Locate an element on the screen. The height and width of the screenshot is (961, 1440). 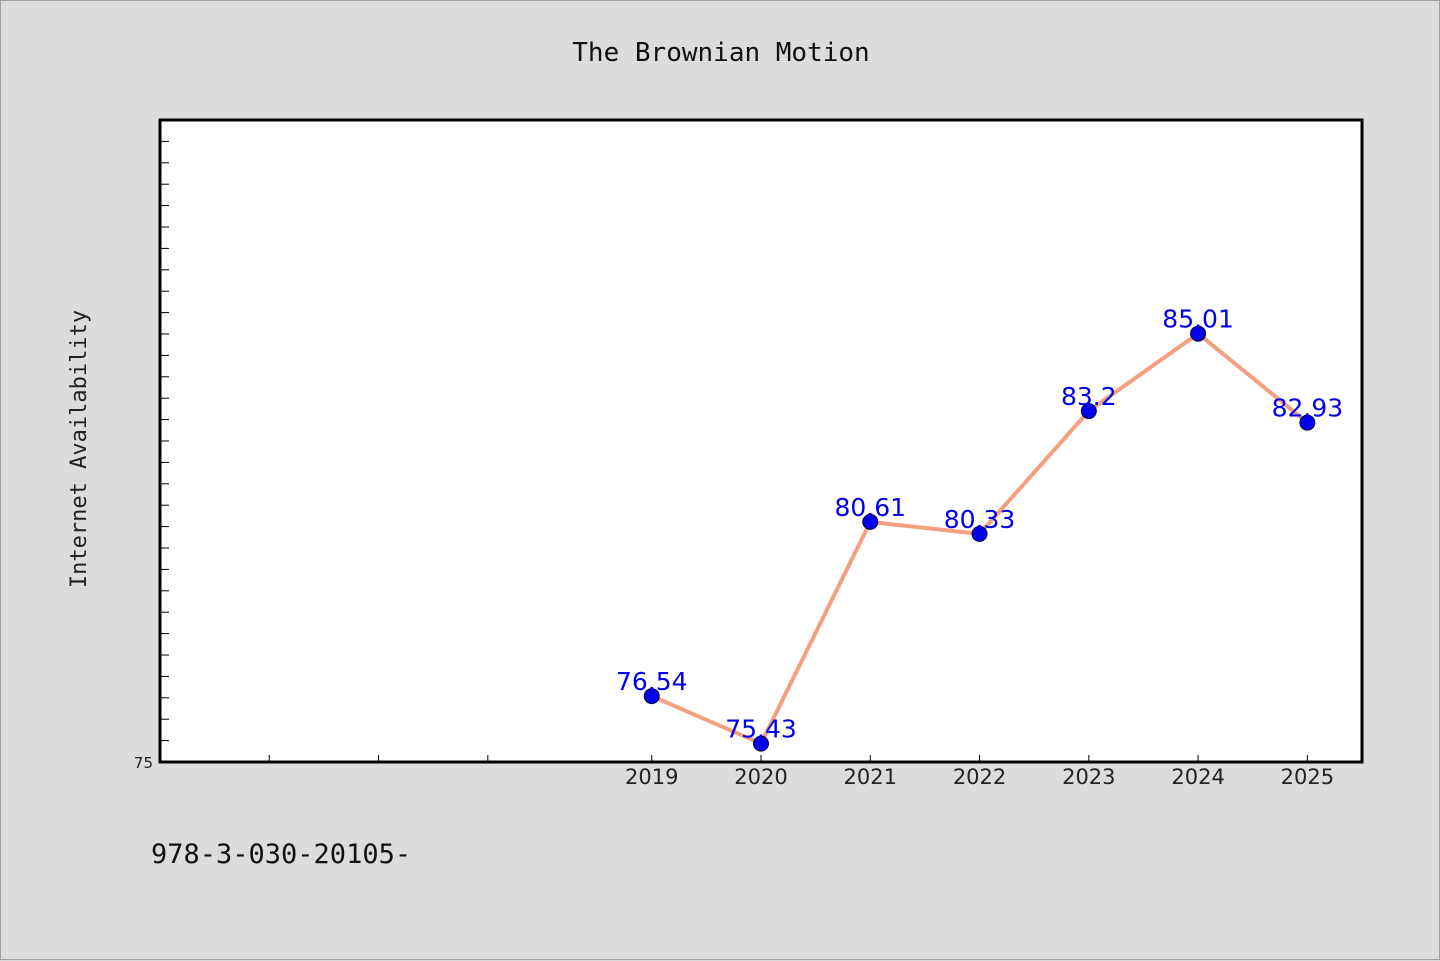
y-tick-label: 75 is located at coordinates (143, 763).